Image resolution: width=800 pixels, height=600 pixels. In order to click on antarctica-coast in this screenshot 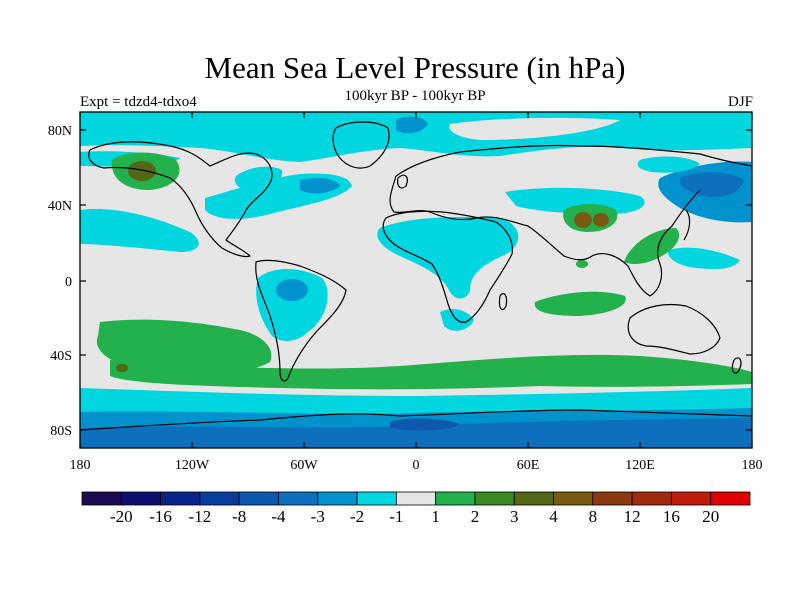, I will do `click(416, 420)`.